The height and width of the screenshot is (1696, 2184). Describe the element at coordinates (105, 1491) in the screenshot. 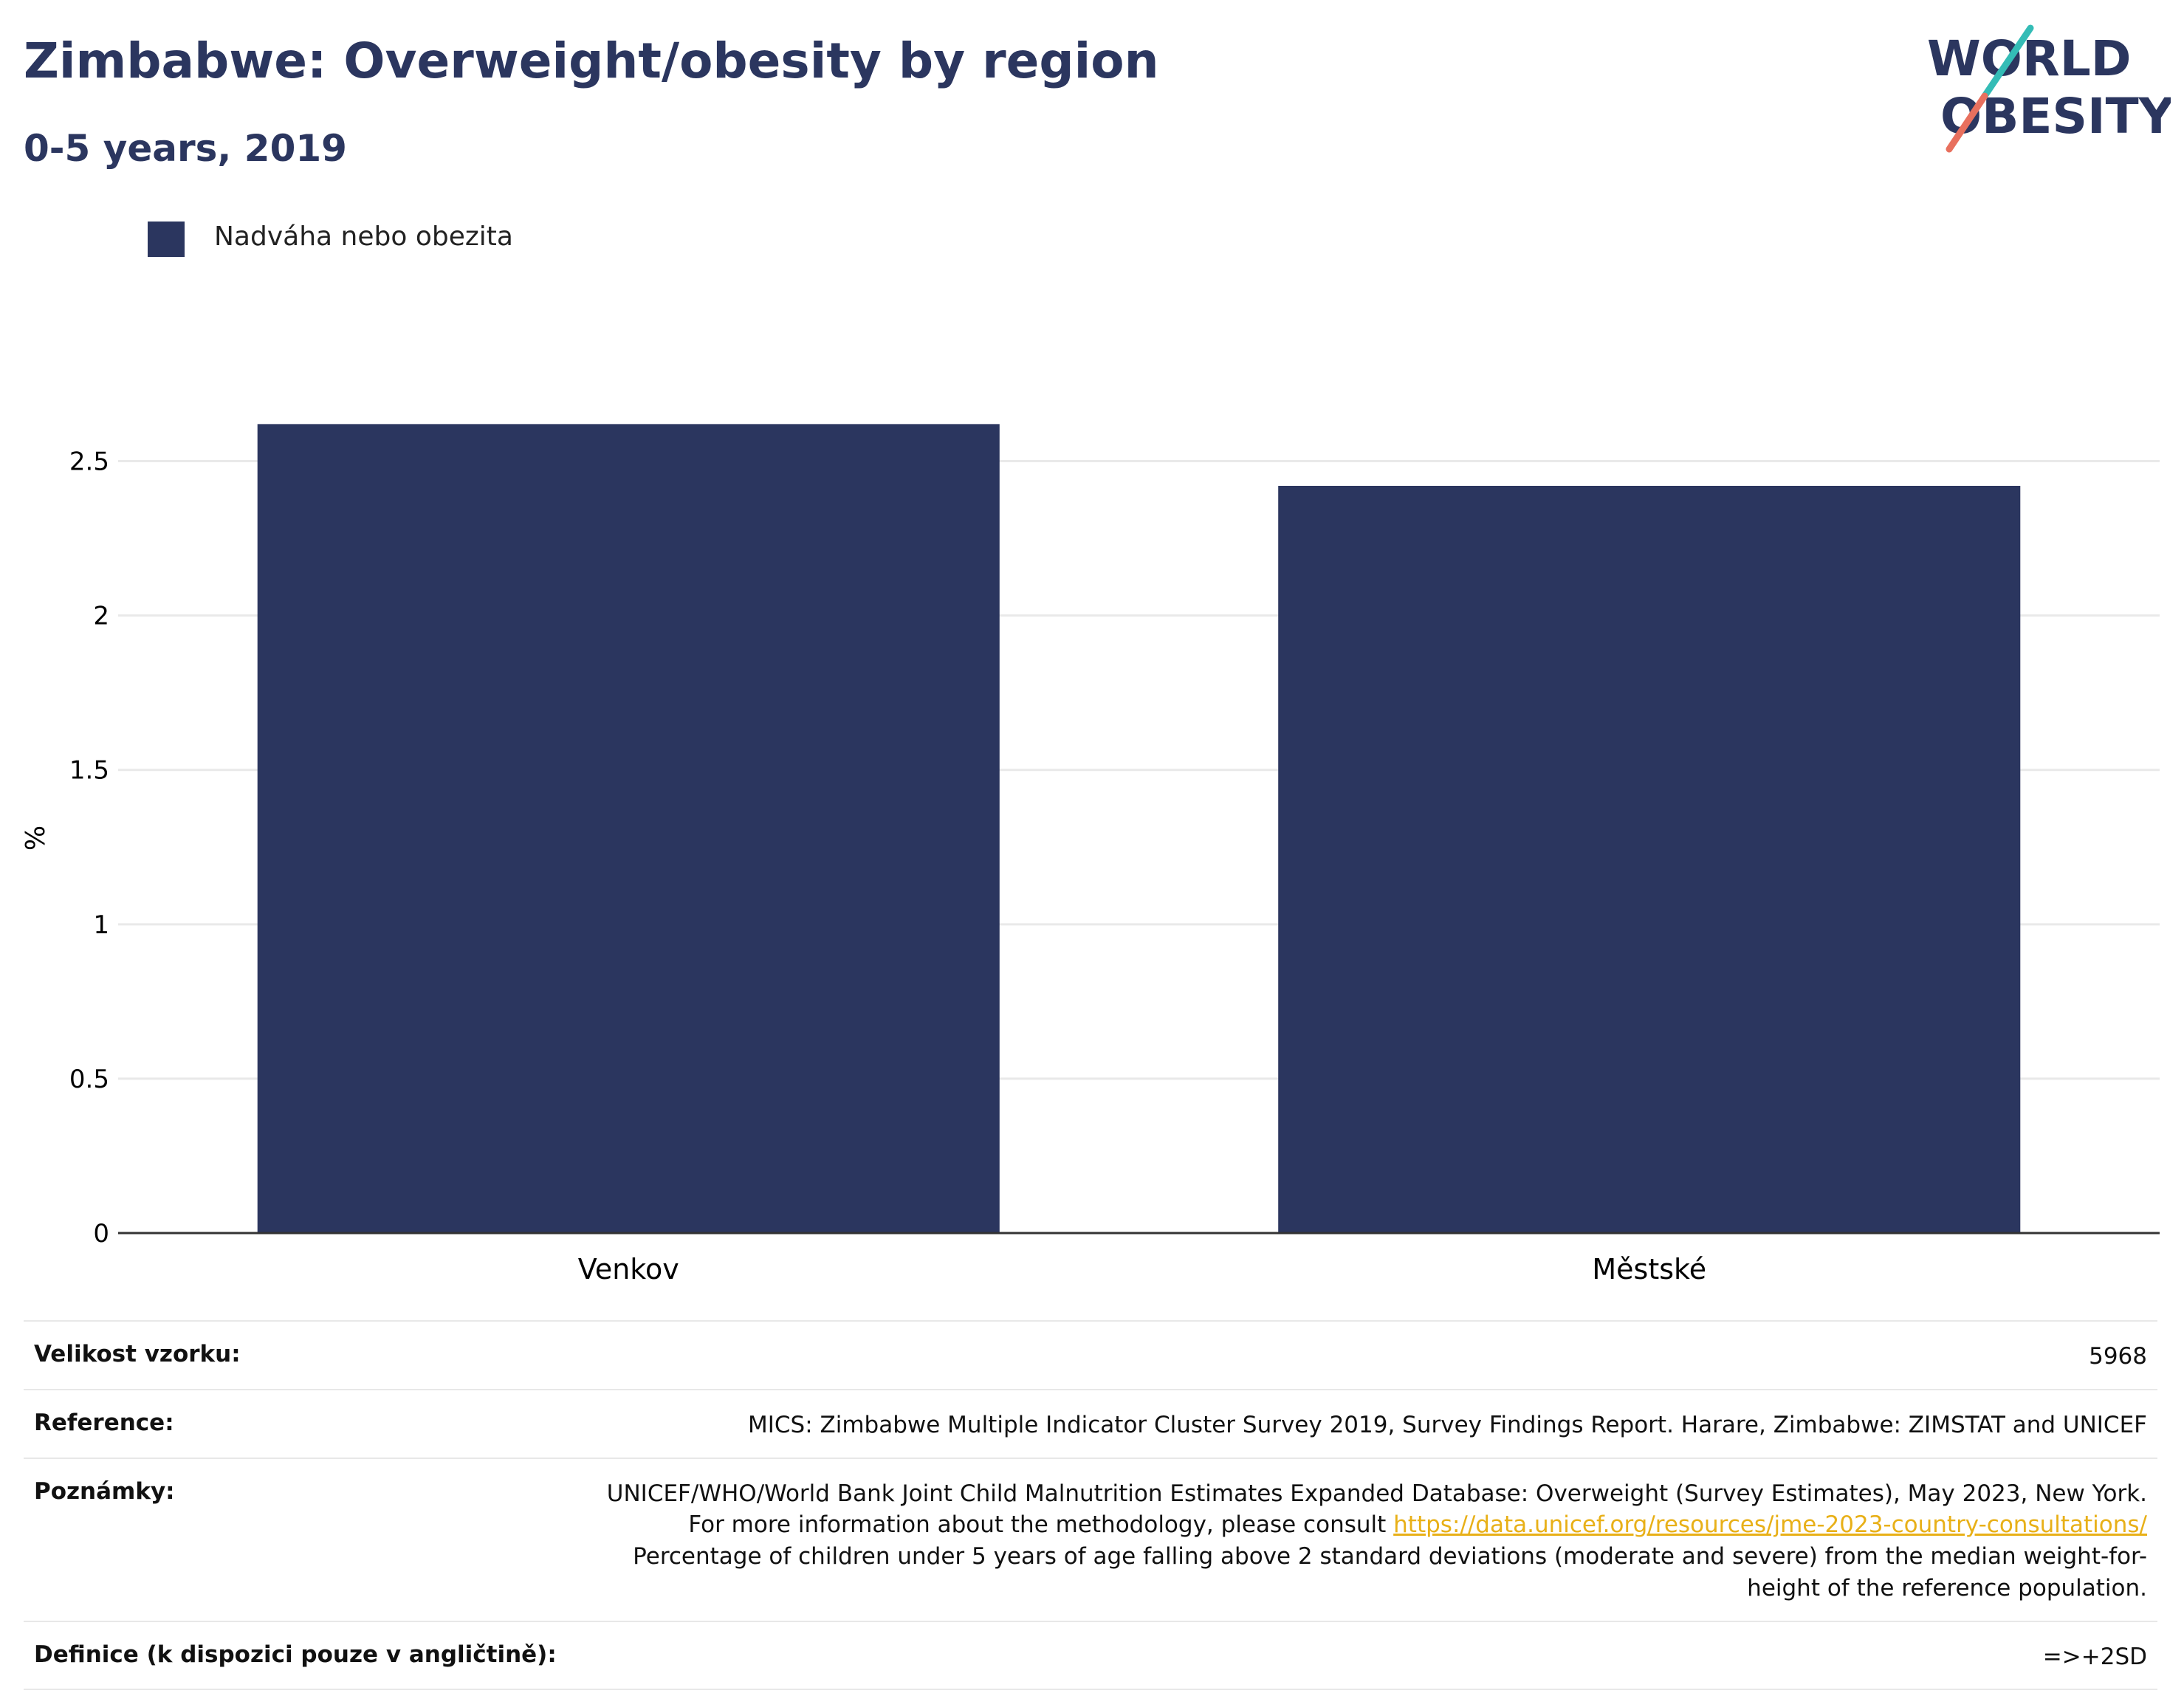

I see `notes-label: Poznámky:` at that location.